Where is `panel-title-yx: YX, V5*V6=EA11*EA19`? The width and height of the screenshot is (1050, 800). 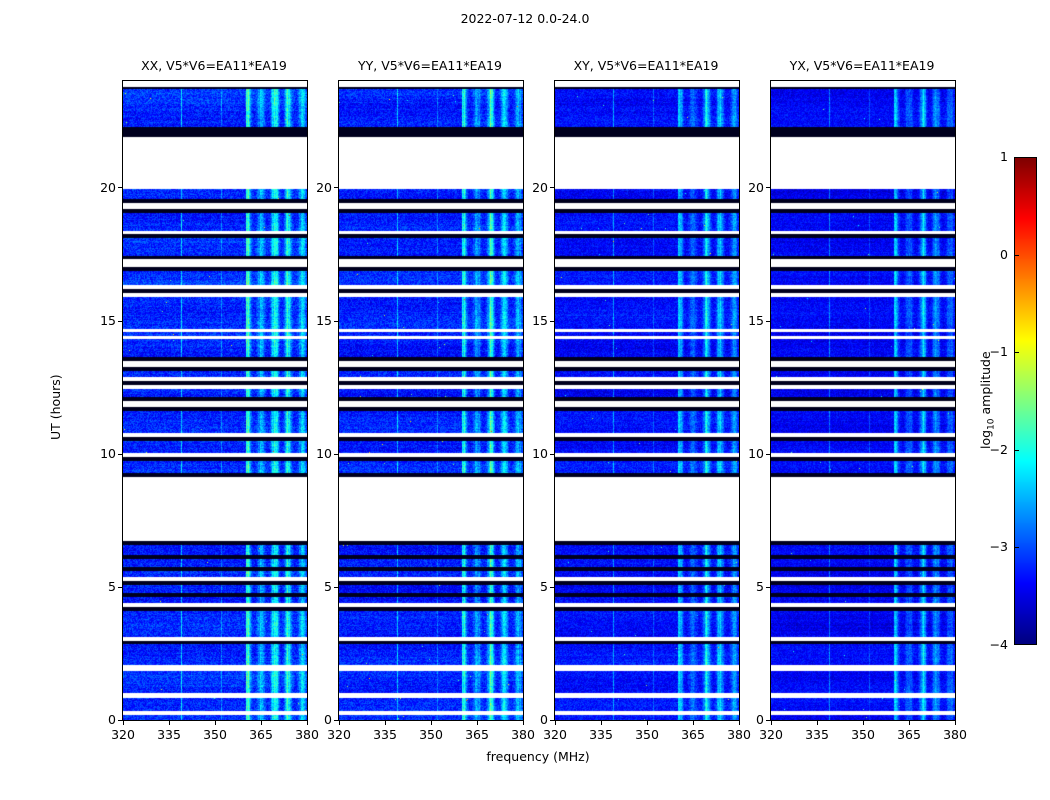
panel-title-yx: YX, V5*V6=EA11*EA19 is located at coordinates (862, 65).